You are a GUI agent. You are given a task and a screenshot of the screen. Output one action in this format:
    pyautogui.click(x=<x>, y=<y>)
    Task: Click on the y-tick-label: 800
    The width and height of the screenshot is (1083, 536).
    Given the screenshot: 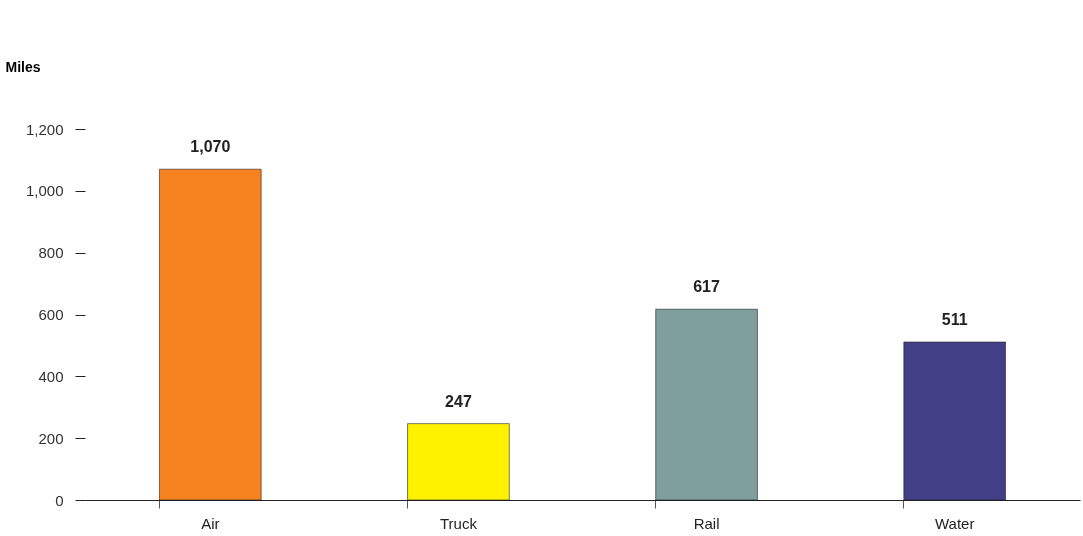 What is the action you would take?
    pyautogui.click(x=51, y=253)
    